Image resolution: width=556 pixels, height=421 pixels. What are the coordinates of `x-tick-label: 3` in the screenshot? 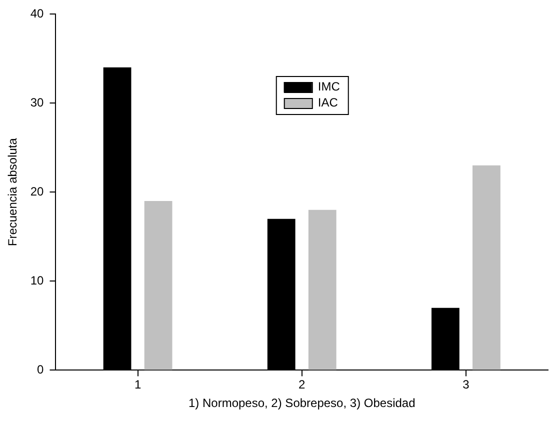 It's located at (466, 385).